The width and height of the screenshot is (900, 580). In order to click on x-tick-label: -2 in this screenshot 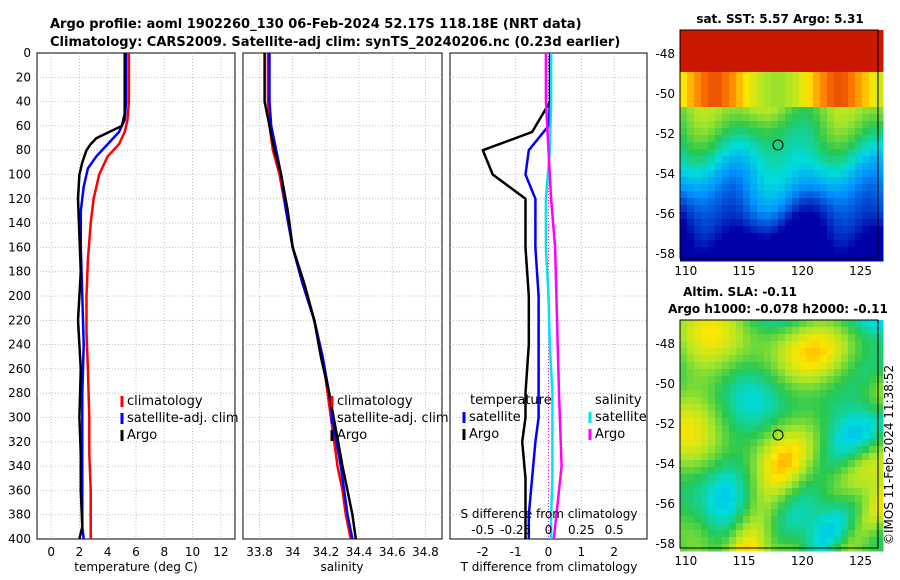, I will do `click(483, 552)`.